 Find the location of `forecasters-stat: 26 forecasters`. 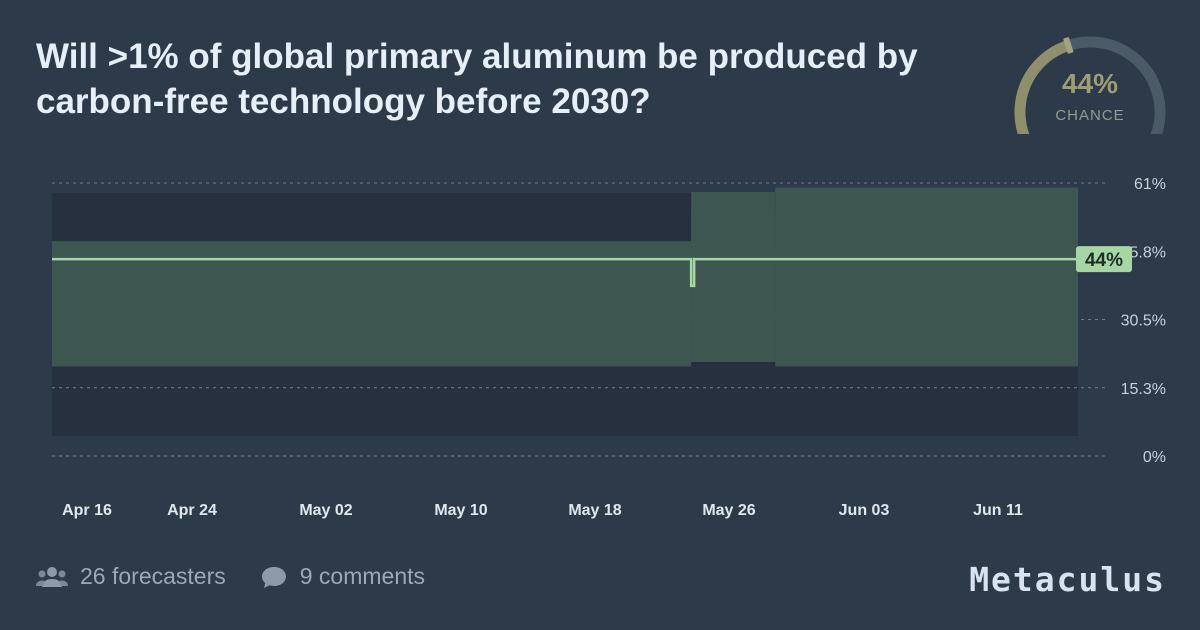

forecasters-stat: 26 forecasters is located at coordinates (131, 576).